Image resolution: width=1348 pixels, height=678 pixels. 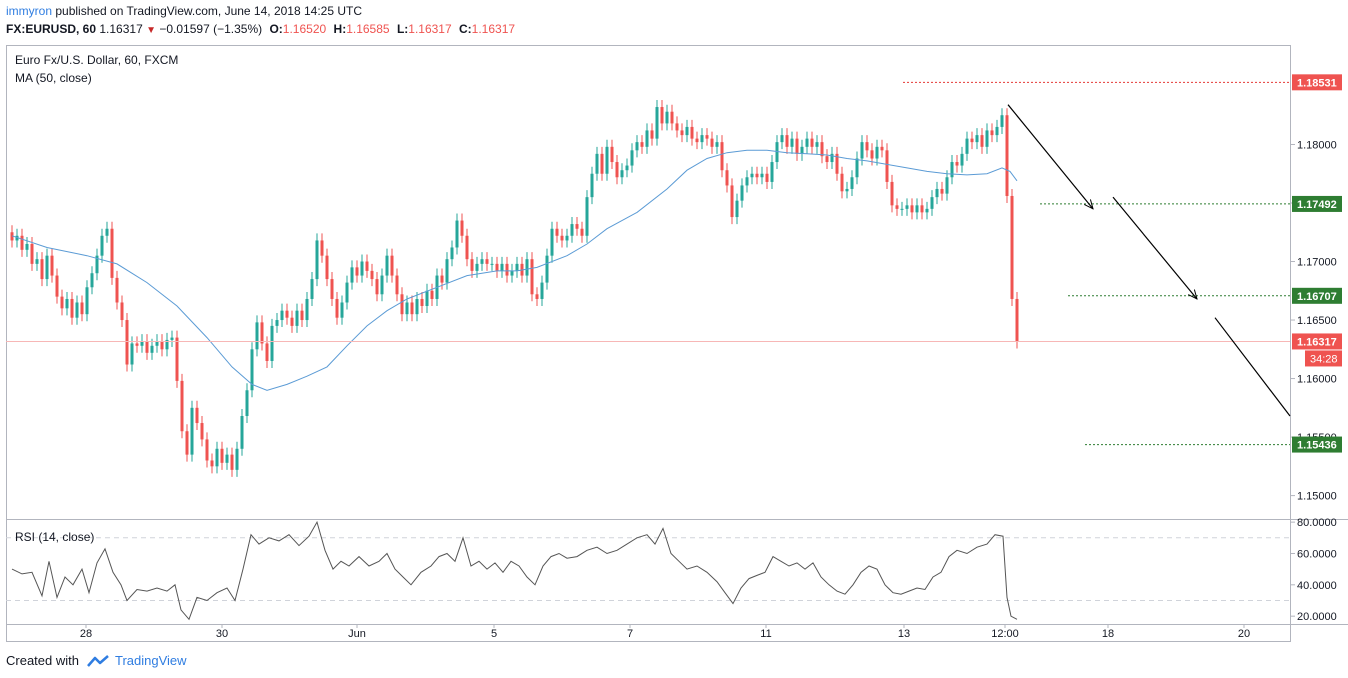 What do you see at coordinates (1317, 205) in the screenshot?
I see `price-label-text: 1.17492` at bounding box center [1317, 205].